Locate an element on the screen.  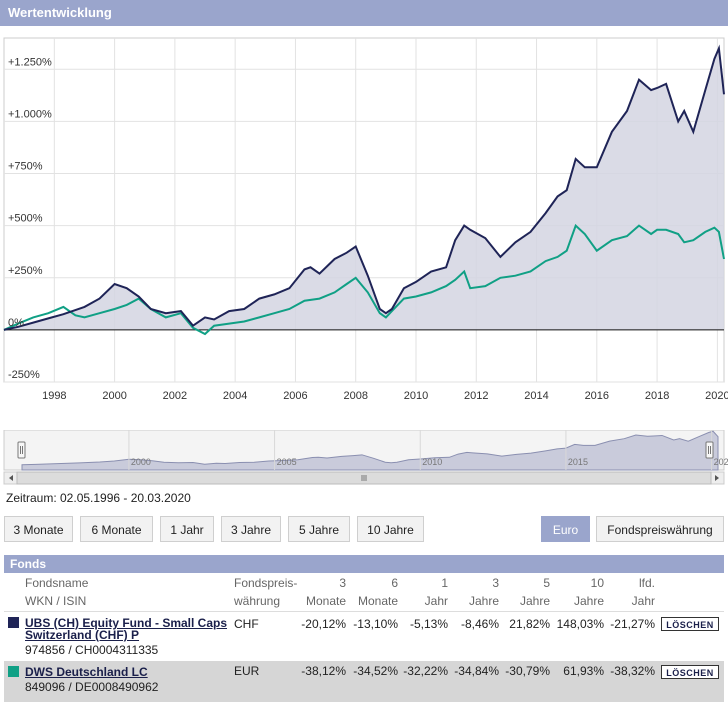
perf-value: -20,12% is located at coordinates (323, 624).